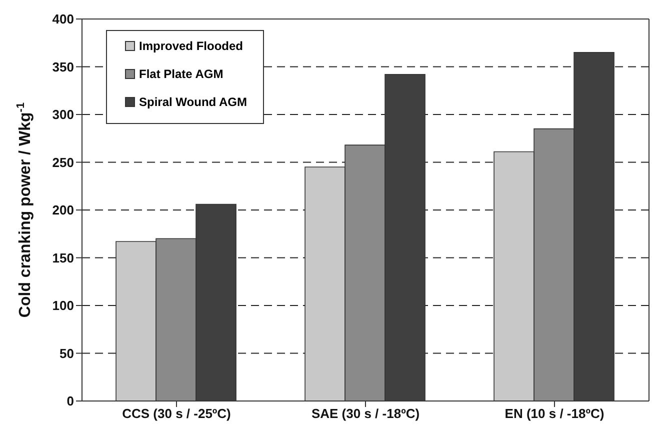 This screenshot has height=443, width=665. What do you see at coordinates (554, 414) in the screenshot?
I see `x-tick-label: EN (10 s / -18ºC)` at bounding box center [554, 414].